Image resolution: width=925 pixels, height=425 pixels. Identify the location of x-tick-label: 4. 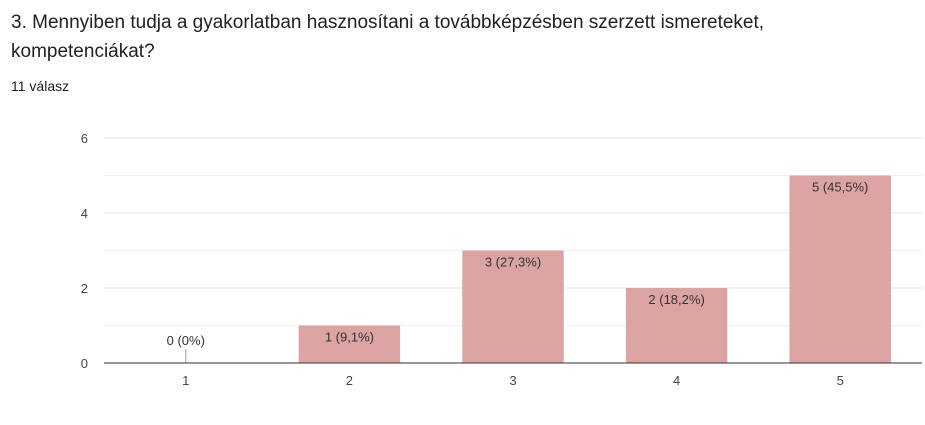
(676, 380).